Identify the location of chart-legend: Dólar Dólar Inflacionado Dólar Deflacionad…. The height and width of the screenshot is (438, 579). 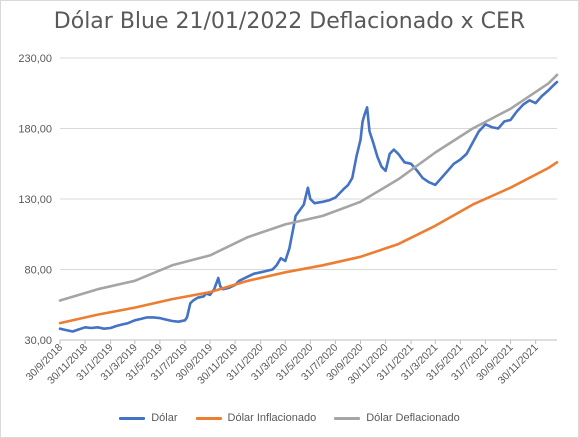
(289, 418).